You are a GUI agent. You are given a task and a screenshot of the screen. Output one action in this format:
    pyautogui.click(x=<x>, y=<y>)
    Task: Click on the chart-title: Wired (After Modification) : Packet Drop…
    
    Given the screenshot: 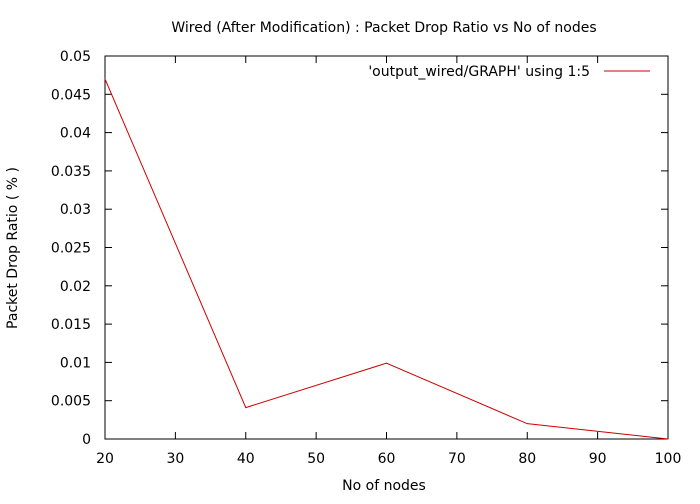 What is the action you would take?
    pyautogui.click(x=383, y=28)
    